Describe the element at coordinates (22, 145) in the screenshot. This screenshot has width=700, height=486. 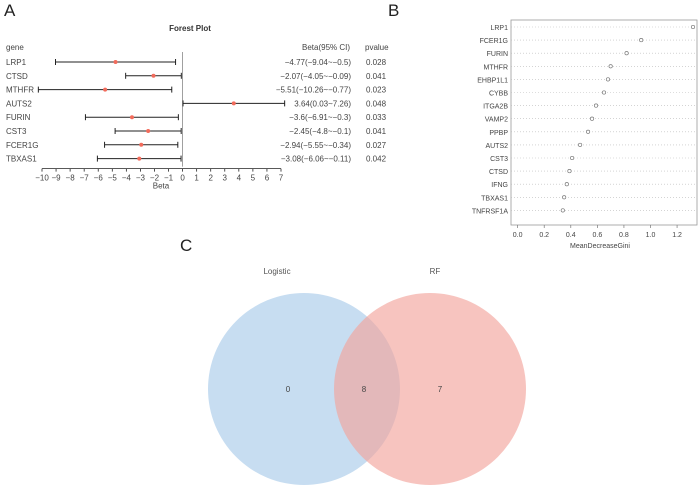
I see `forest-gene-label: FCER1G` at that location.